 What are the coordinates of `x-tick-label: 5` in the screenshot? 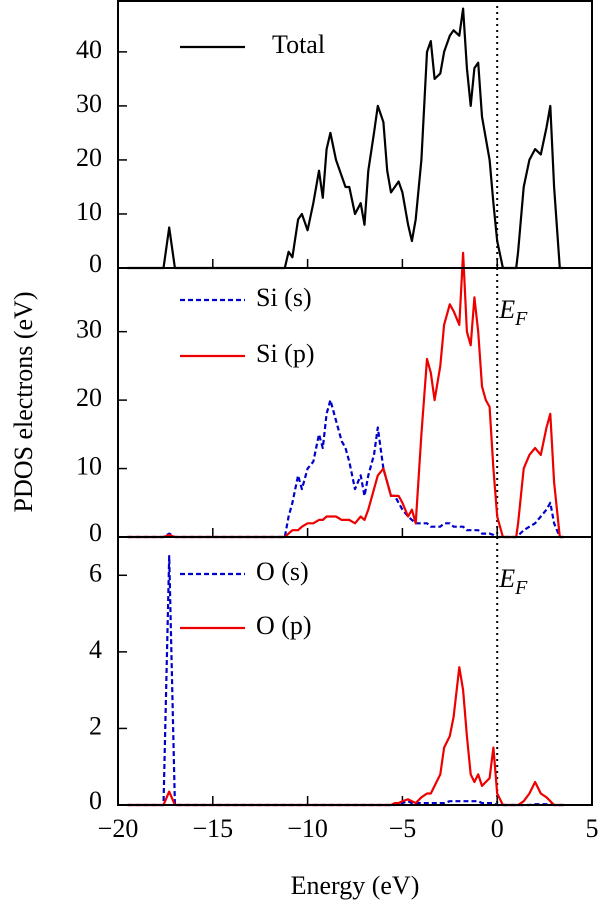 It's located at (592, 828).